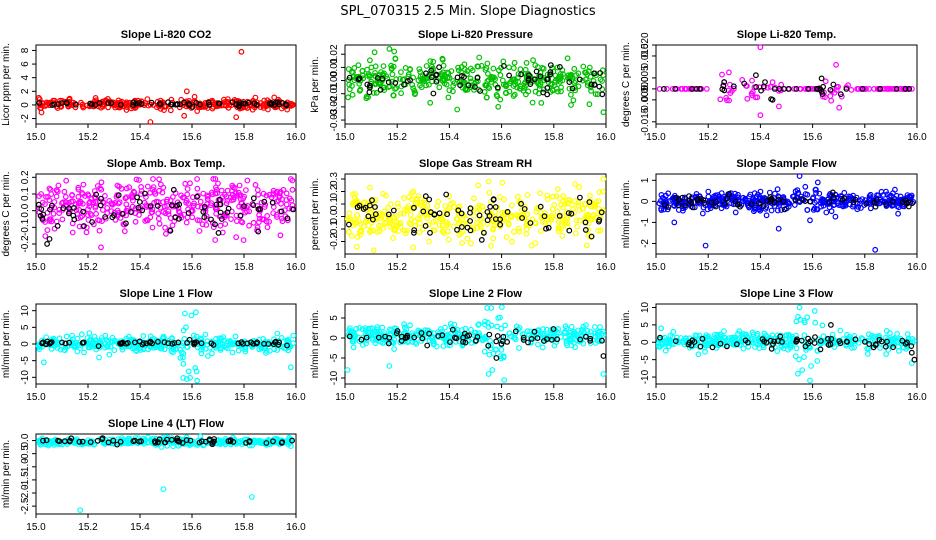 This screenshot has height=540, width=936. I want to click on y-axis-label: Licor ppm per min., so click(6, 84).